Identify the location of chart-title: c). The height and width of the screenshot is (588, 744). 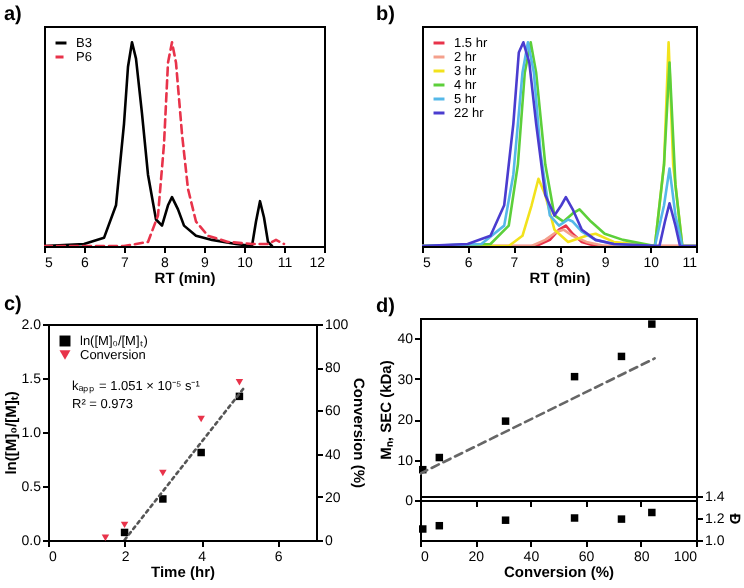
(13, 305).